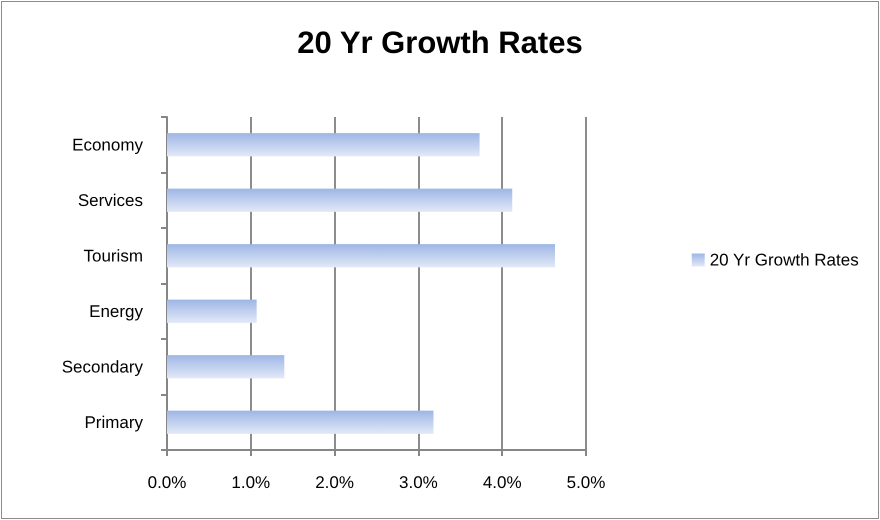 The width and height of the screenshot is (880, 520). What do you see at coordinates (116, 311) in the screenshot?
I see `y-tick-label: Energy` at bounding box center [116, 311].